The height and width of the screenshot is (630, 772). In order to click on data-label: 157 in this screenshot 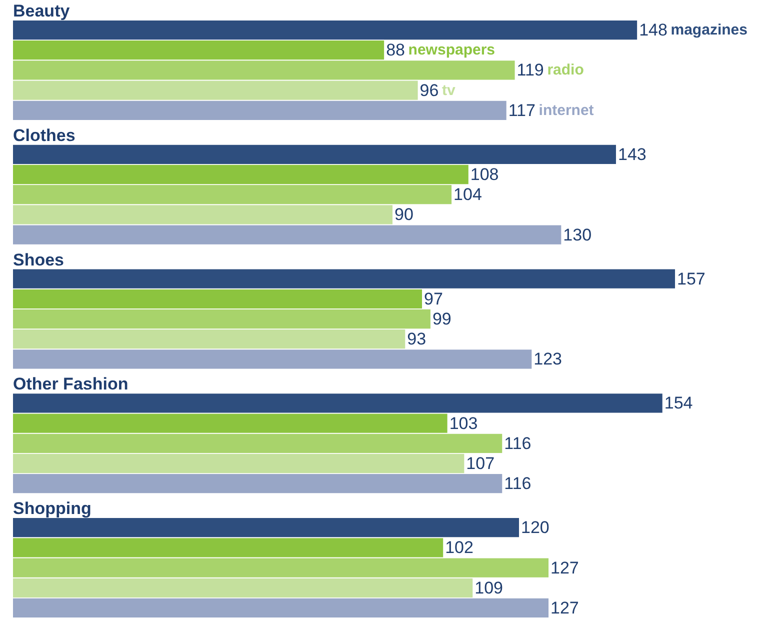, I will do `click(691, 278)`.